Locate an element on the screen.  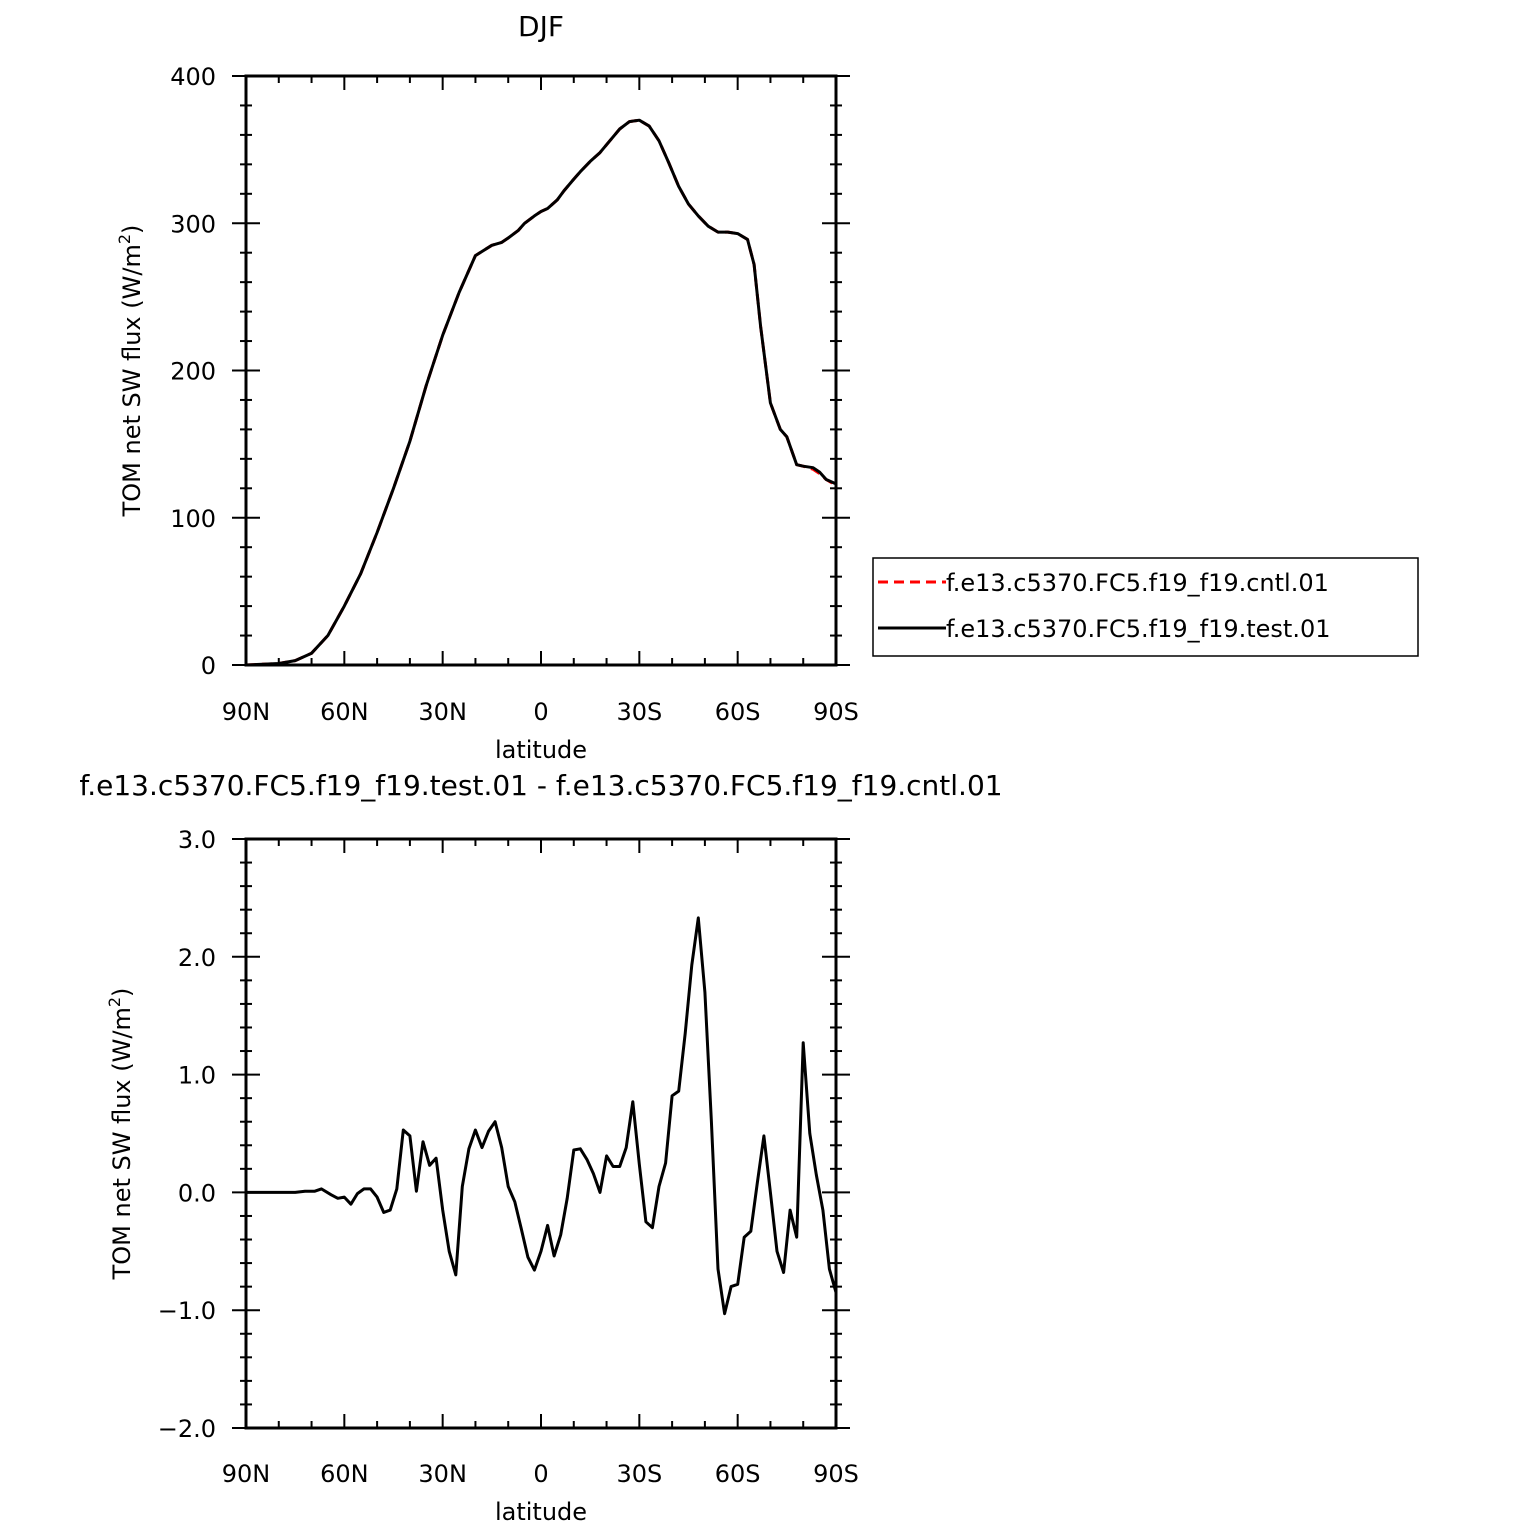
y-tick-label: 0 is located at coordinates (208, 666).